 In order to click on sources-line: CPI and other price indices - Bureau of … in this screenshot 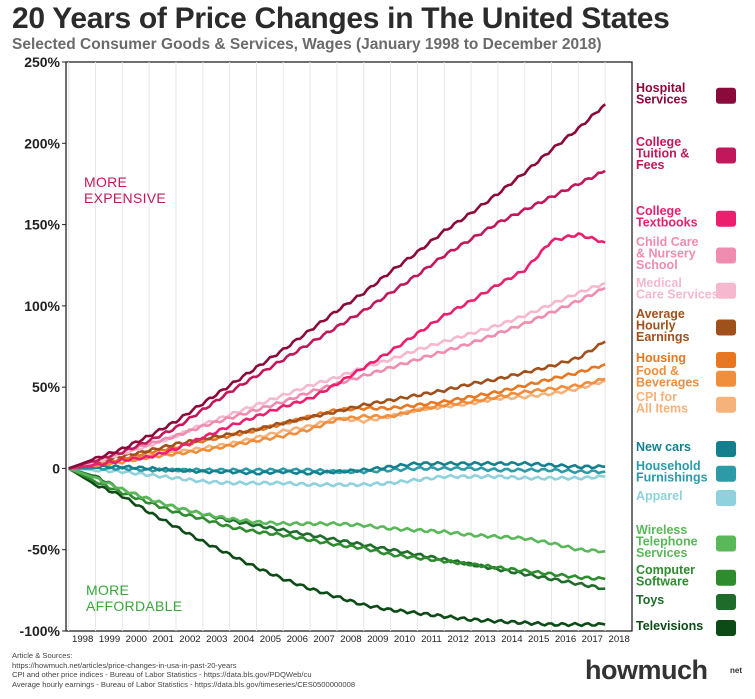, I will do `click(162, 674)`.